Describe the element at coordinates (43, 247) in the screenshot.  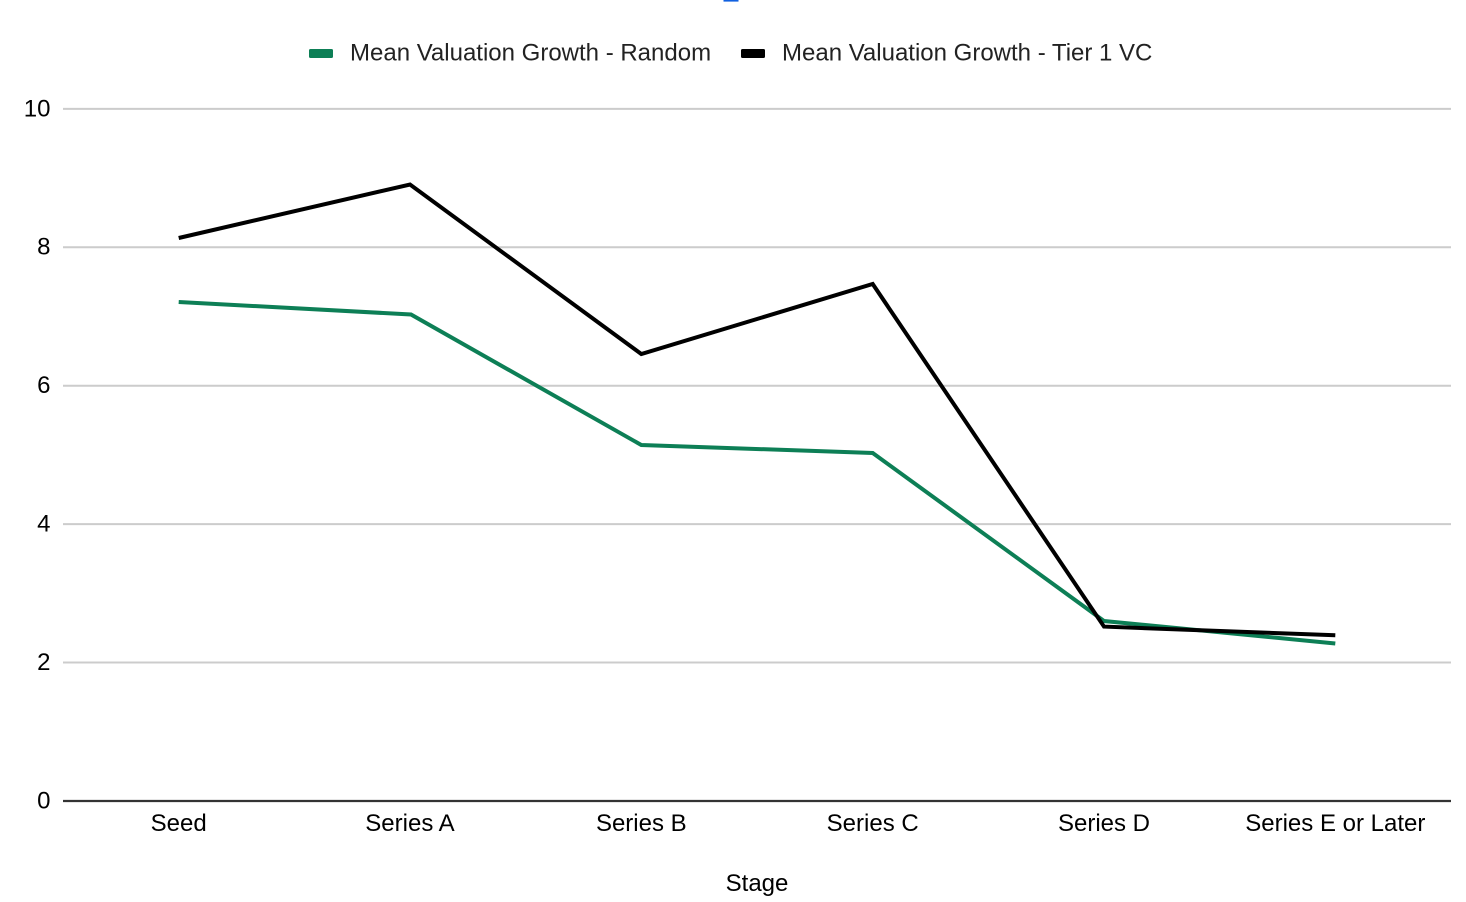
I see `svg-text: 8` at that location.